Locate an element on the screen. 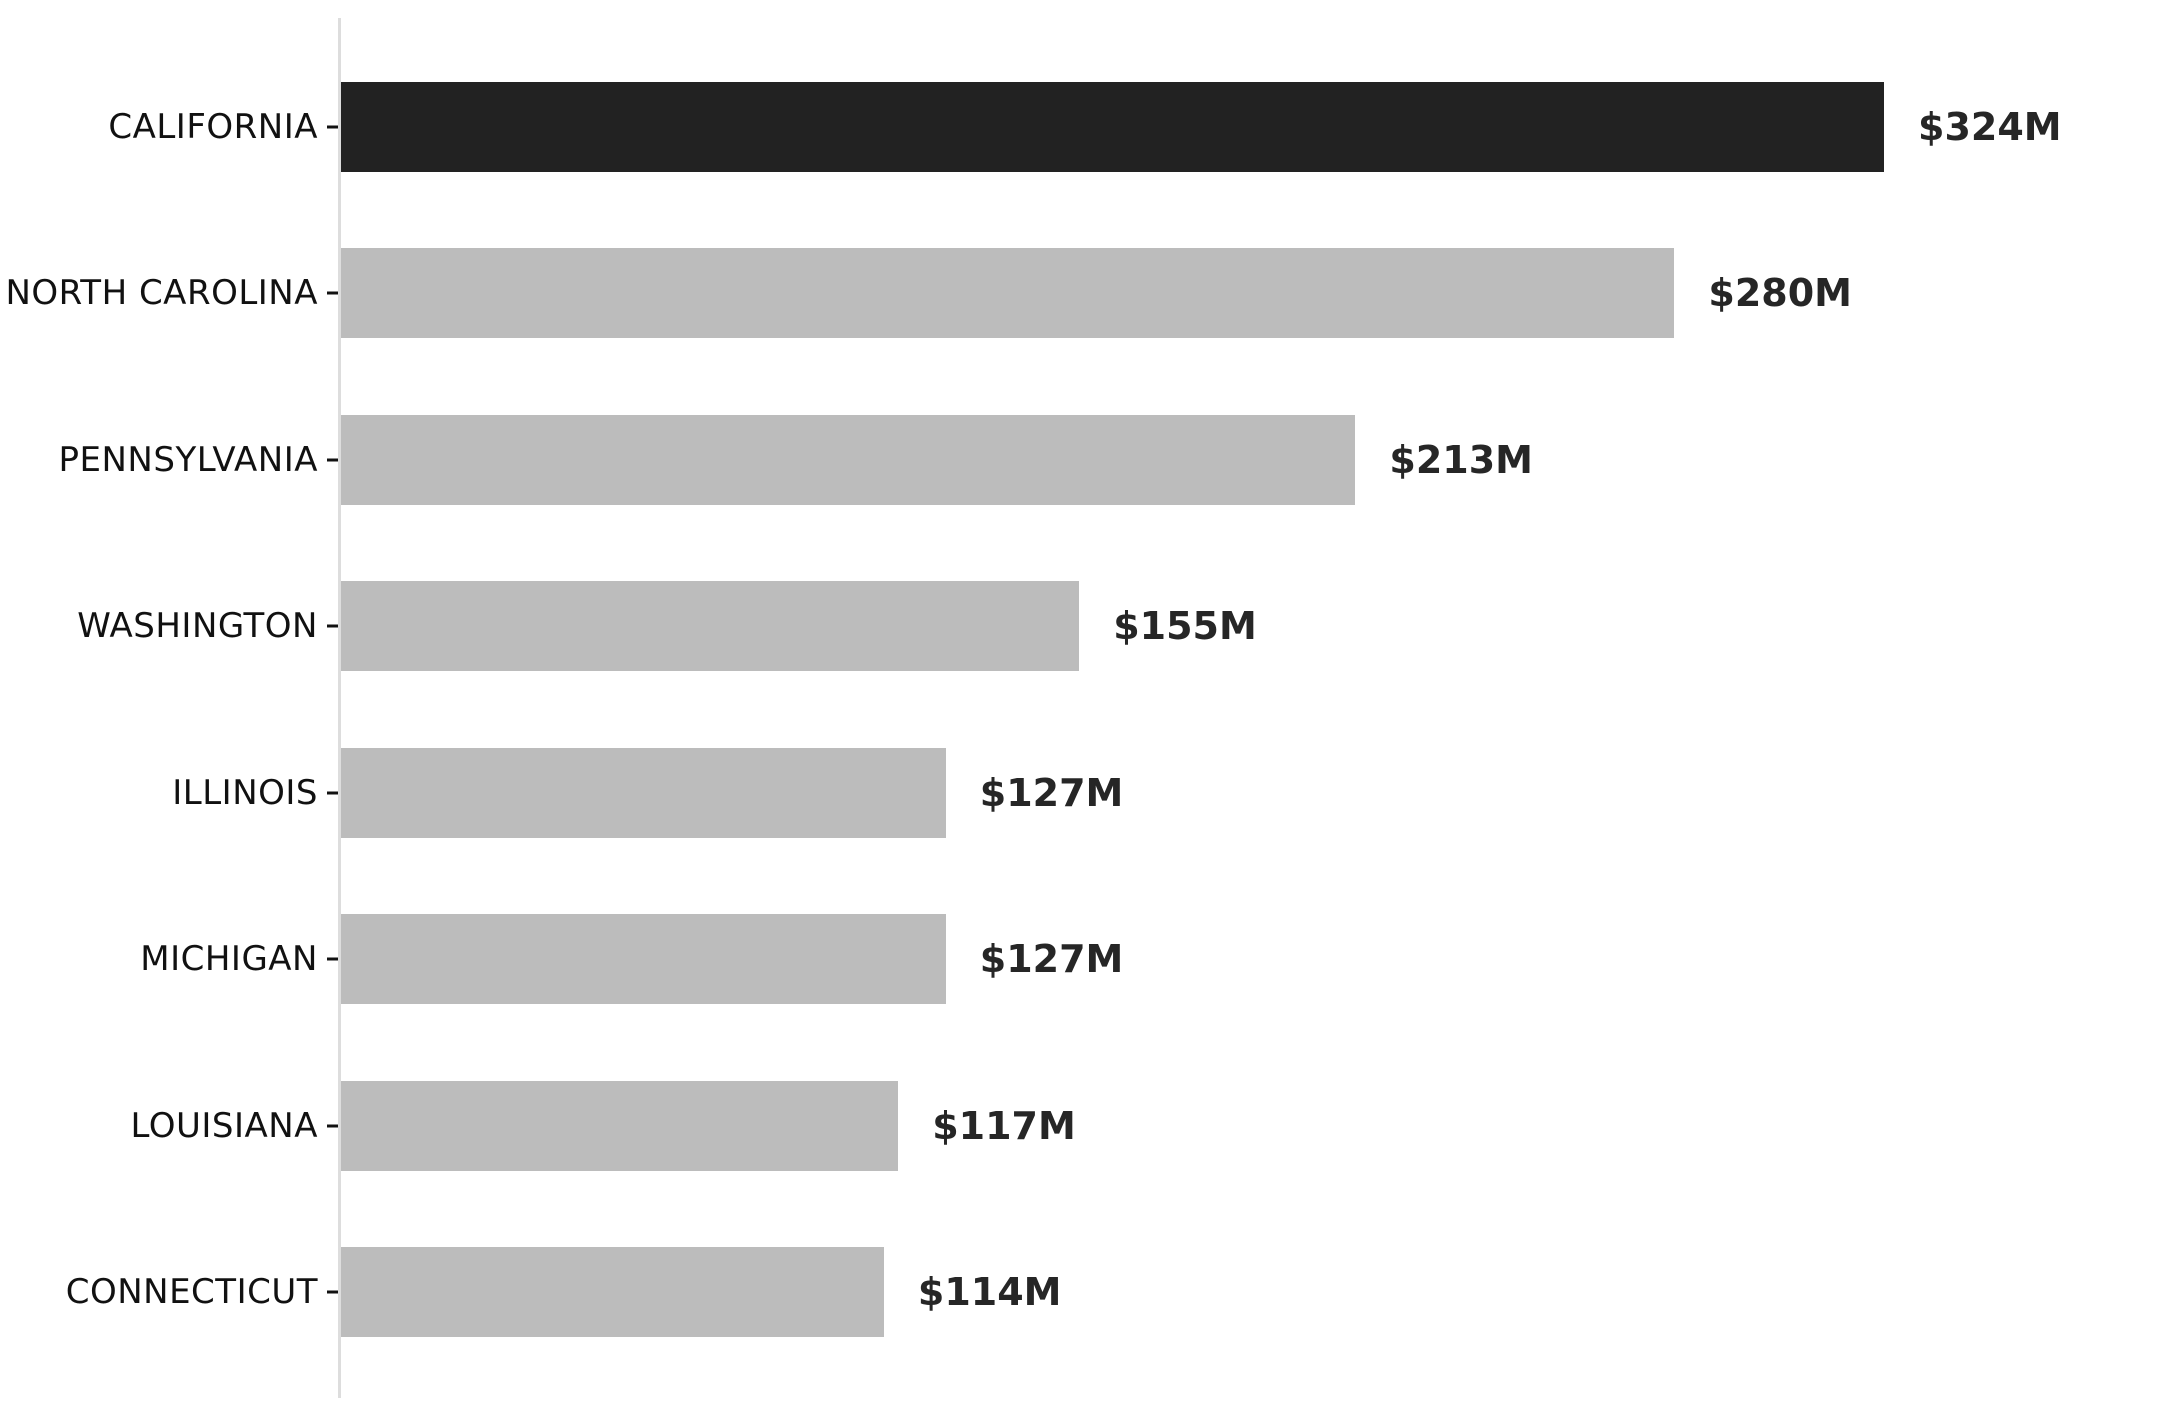 The width and height of the screenshot is (2180, 1418). bar-row: CONNECTICUT $114M is located at coordinates (1090, 1292).